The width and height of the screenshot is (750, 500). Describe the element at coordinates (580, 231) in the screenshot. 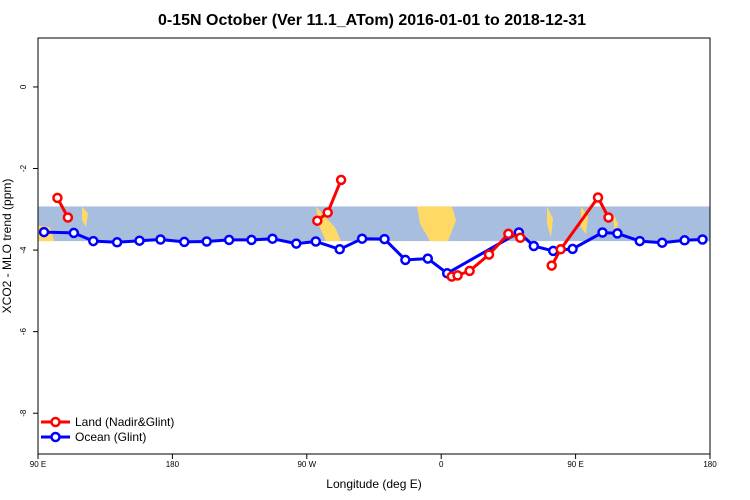

I see `series-line` at that location.